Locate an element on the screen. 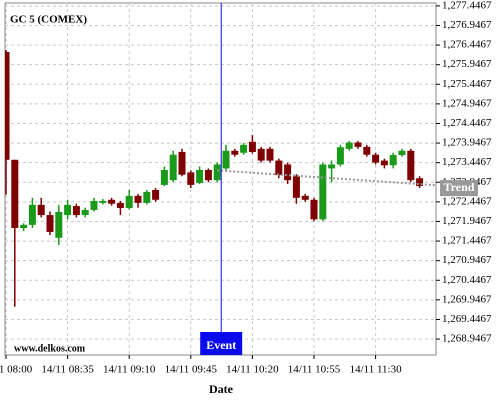 This screenshot has height=400, width=500. watermark: www.delkos.com is located at coordinates (50, 348).